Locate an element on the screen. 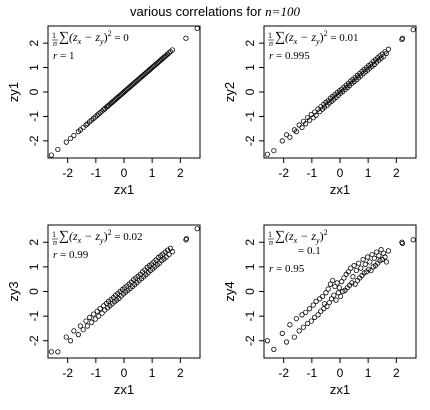 This screenshot has width=430, height=410. formula-sup: 2 is located at coordinates (110, 232).